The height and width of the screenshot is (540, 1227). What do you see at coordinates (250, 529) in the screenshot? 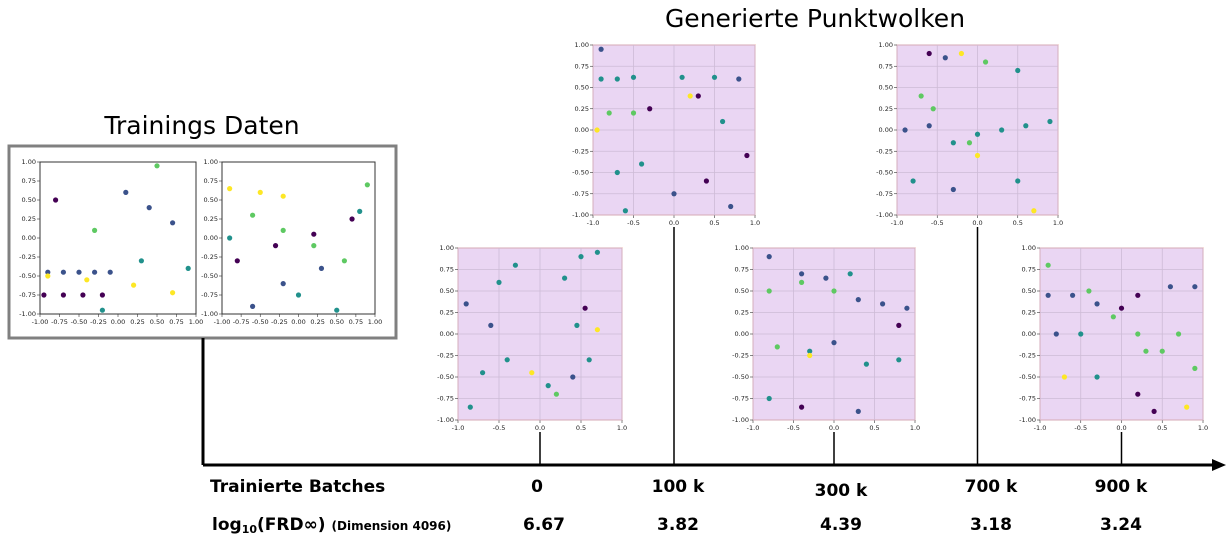
I see `metric-subscript: 10` at bounding box center [250, 529].